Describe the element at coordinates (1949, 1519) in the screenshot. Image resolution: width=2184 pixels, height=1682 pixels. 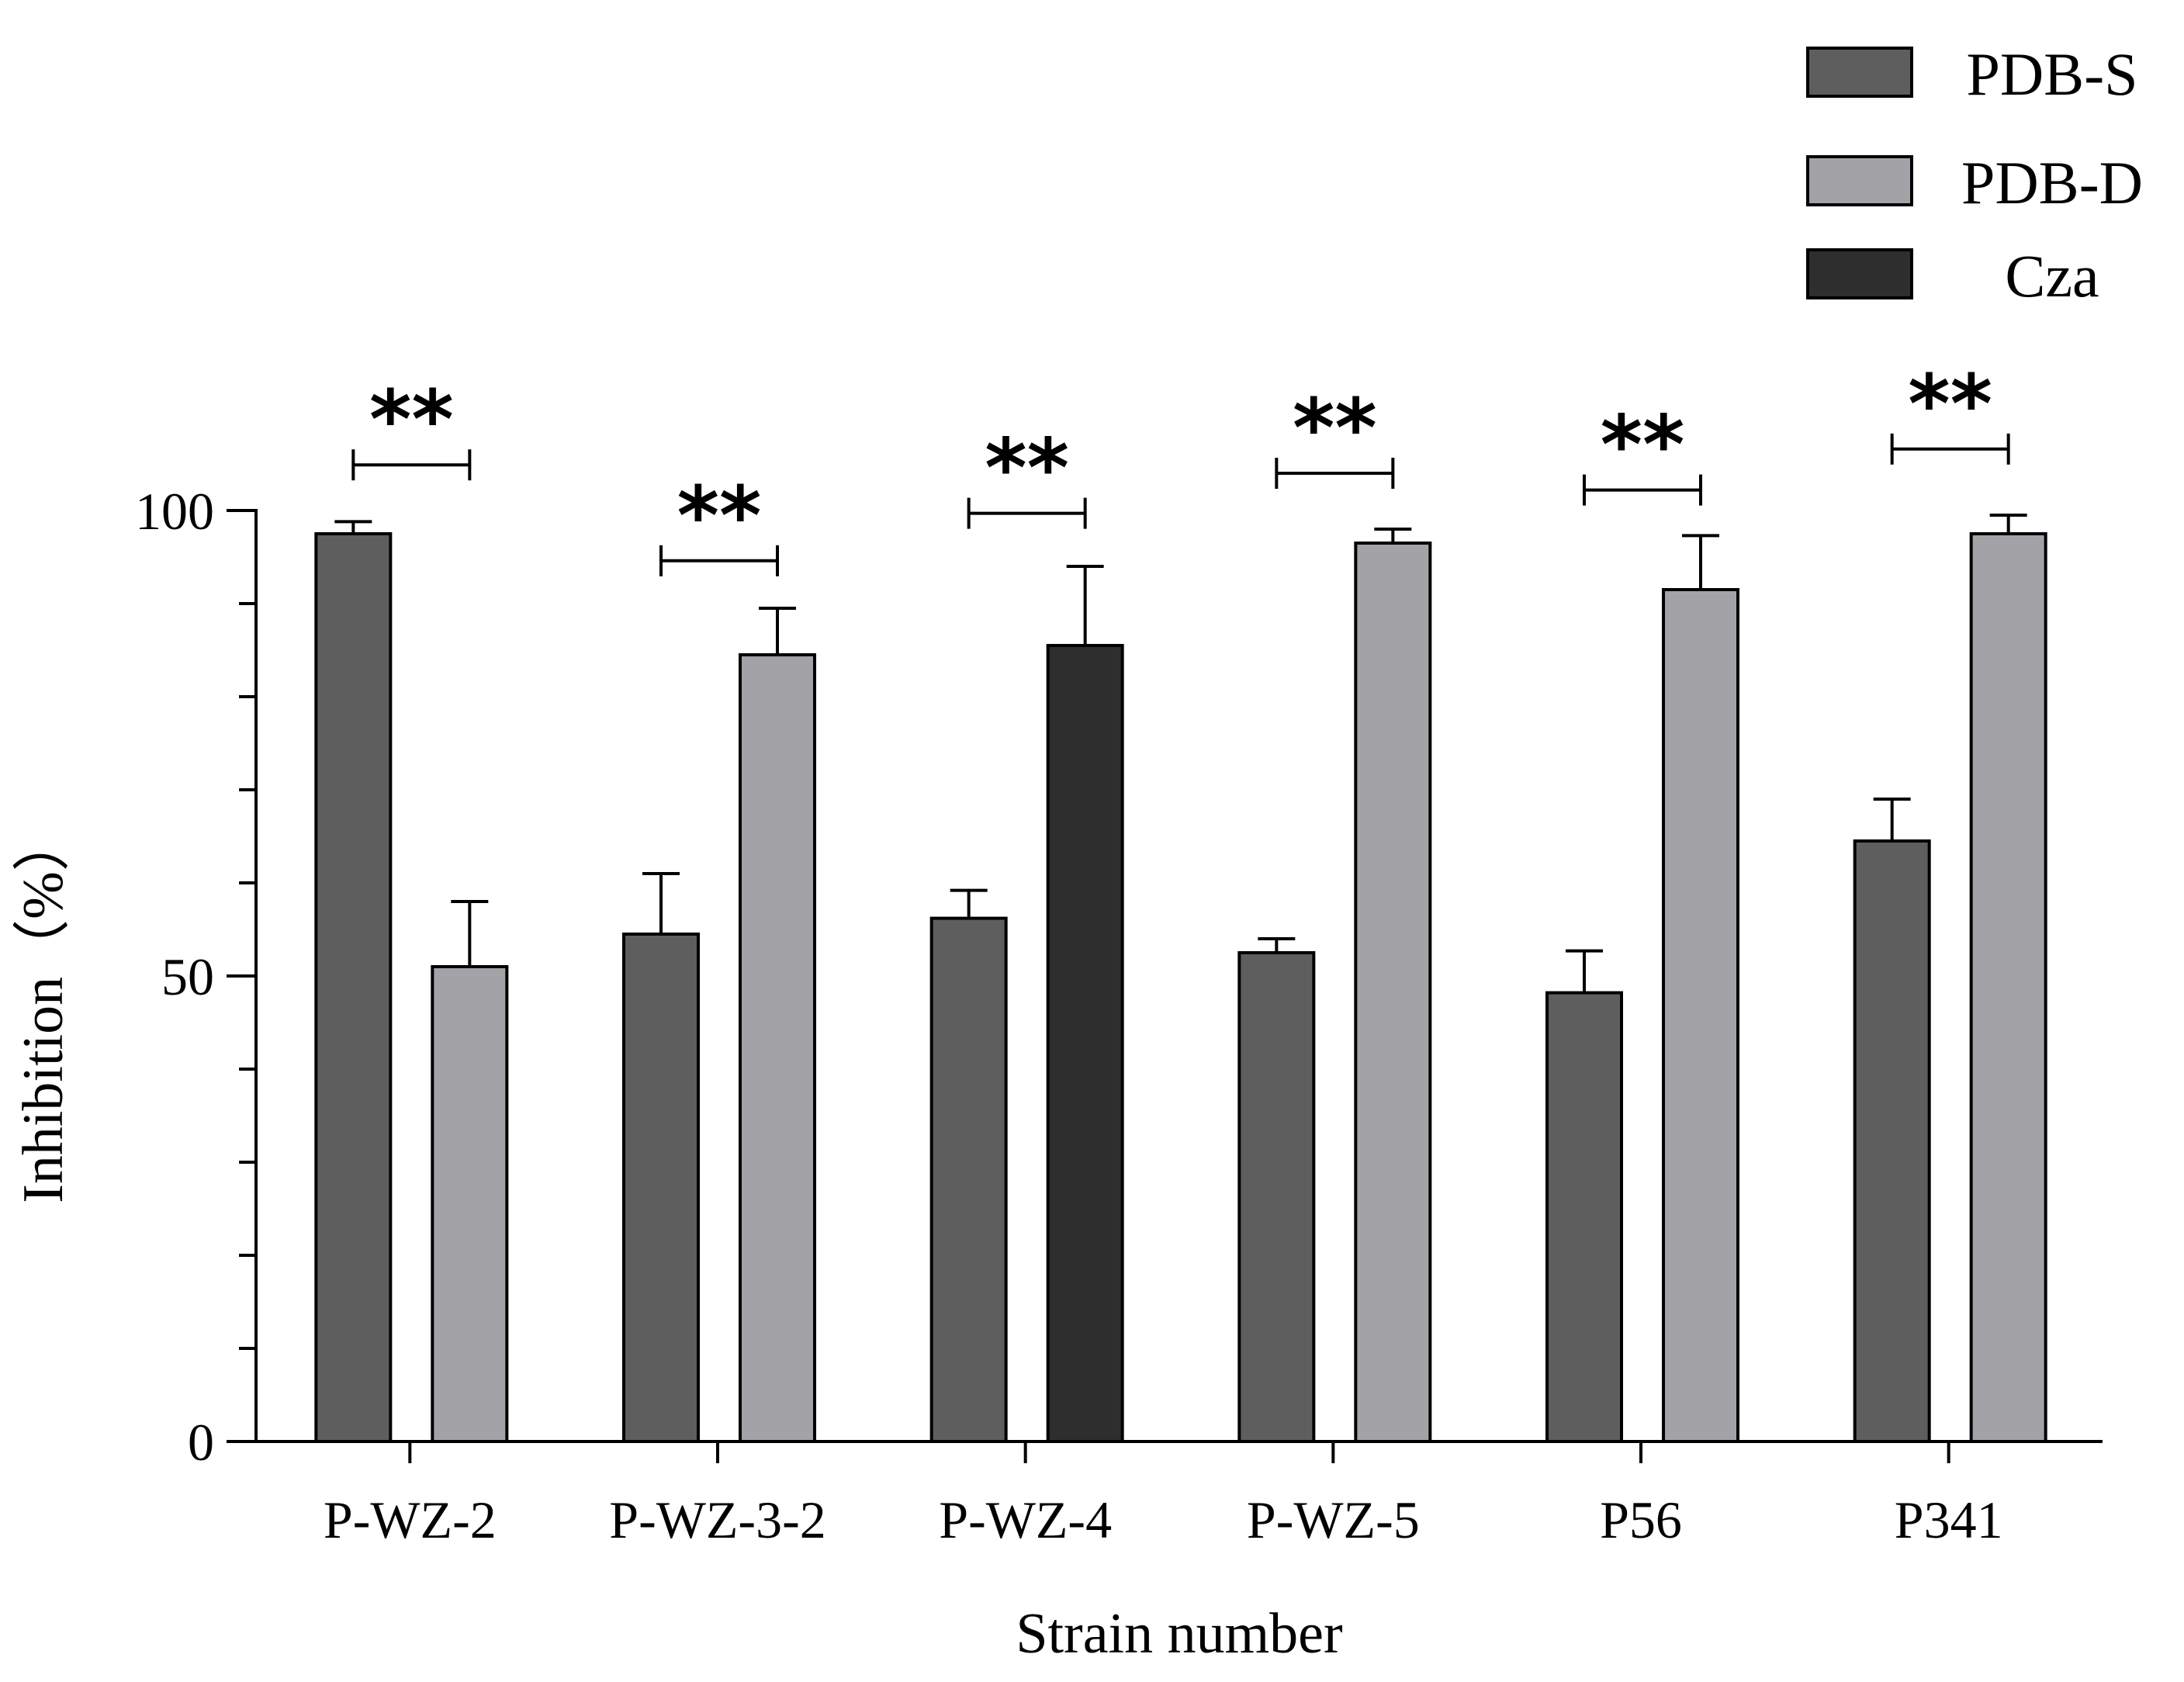
I see `x-tick-label-p341: P341` at that location.